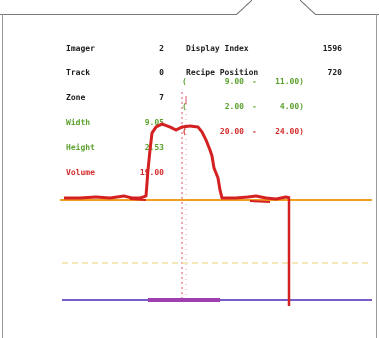 This screenshot has width=379, height=338. Describe the element at coordinates (376, 176) in the screenshot. I see `right-border` at that location.